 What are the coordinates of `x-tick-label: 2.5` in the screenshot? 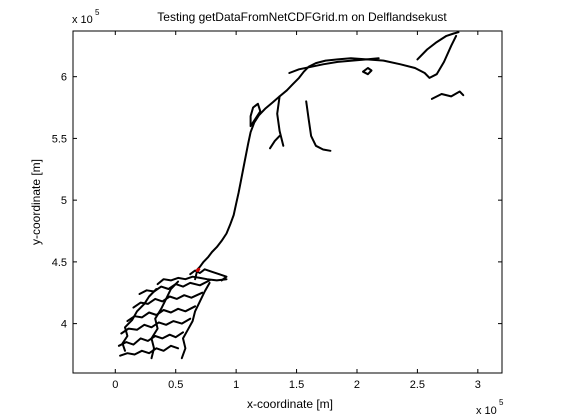 It's located at (417, 385).